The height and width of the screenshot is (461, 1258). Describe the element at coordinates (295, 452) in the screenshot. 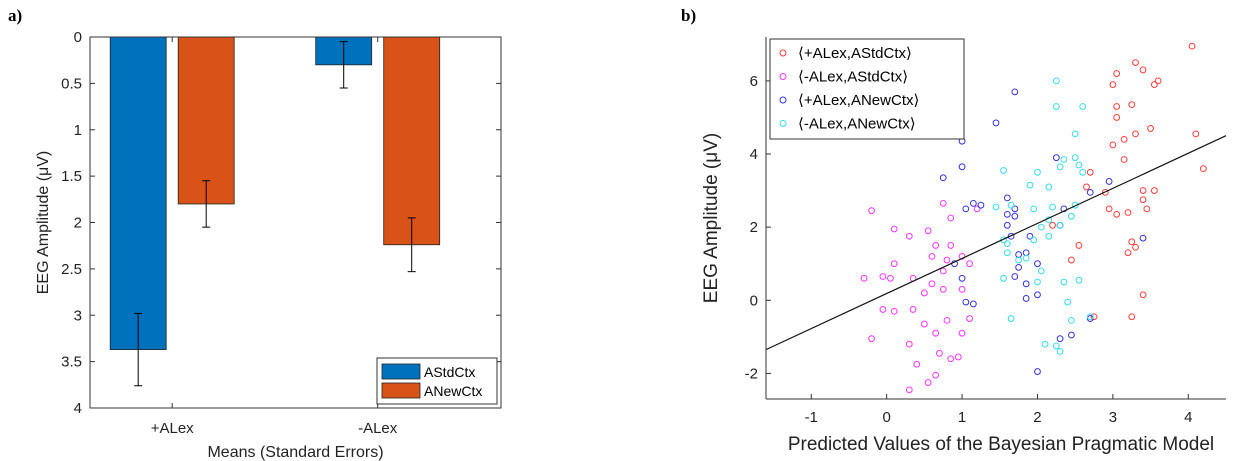

I see `bar-chart-x-axis-title: Means (Standard Errors)` at that location.